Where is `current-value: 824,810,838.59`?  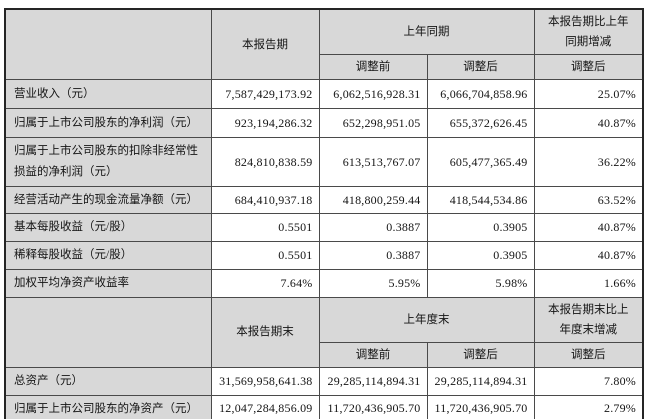
current-value: 824,810,838.59 is located at coordinates (265, 162).